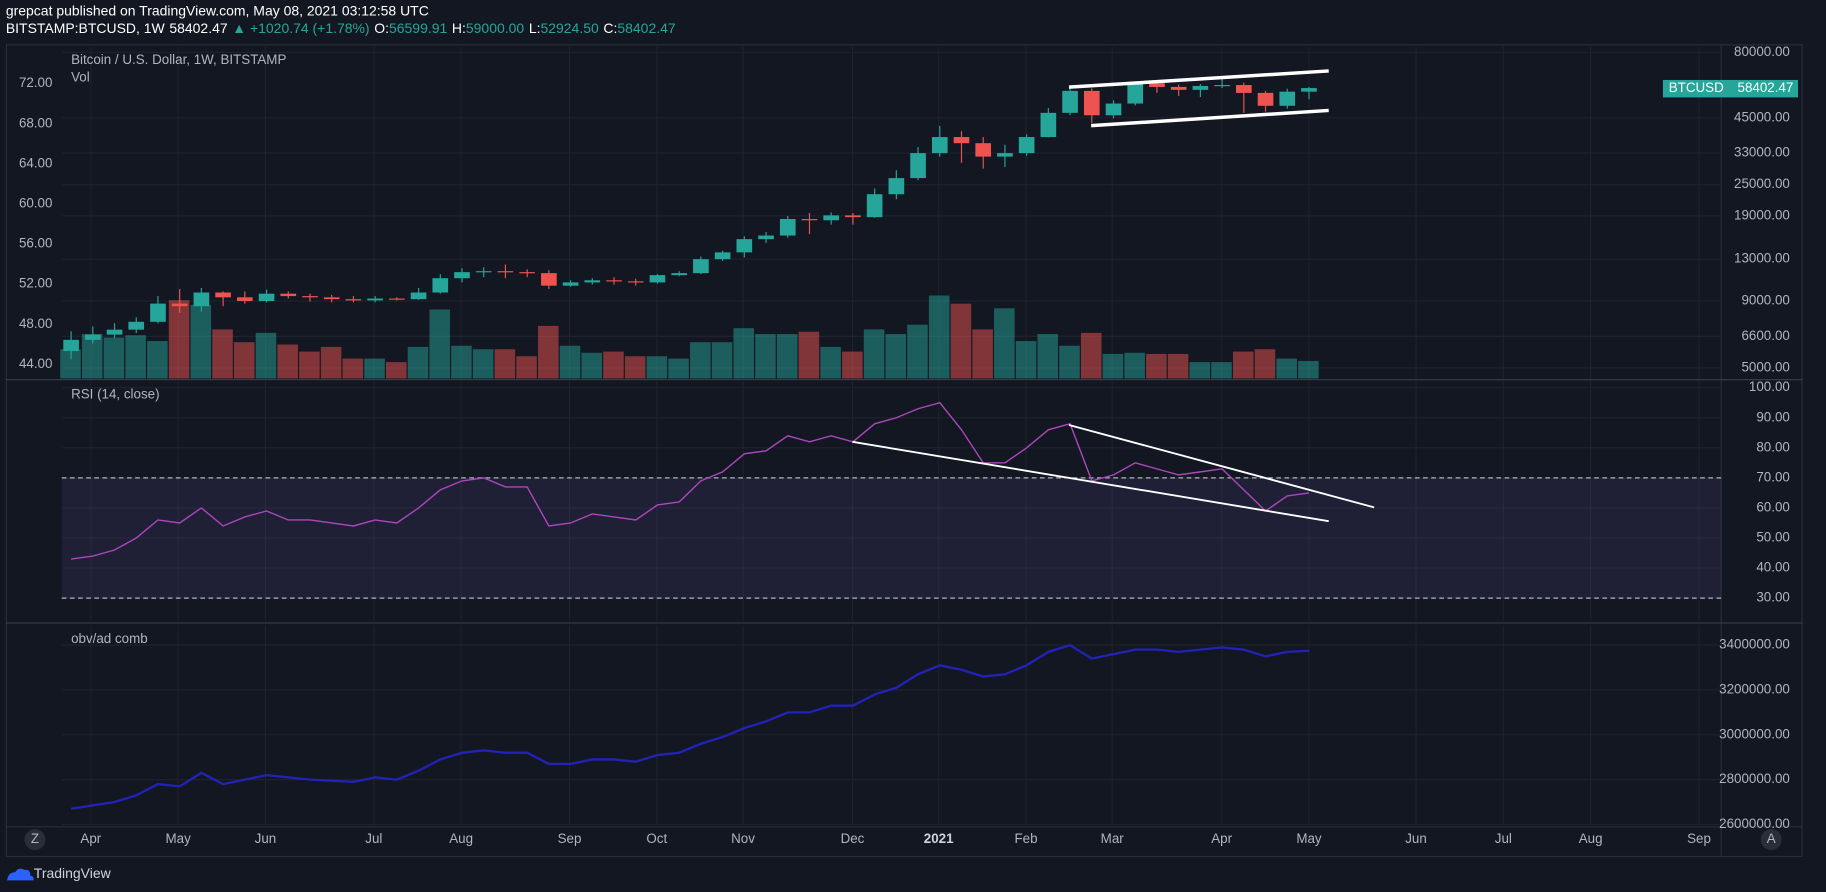 The image size is (1826, 892). What do you see at coordinates (35, 82) in the screenshot?
I see `left-tick-label: 72.00` at bounding box center [35, 82].